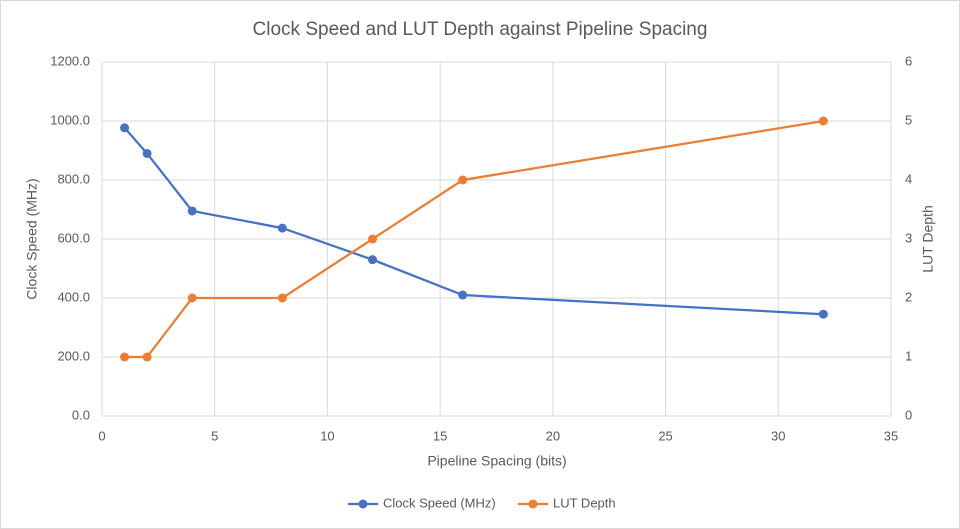 This screenshot has width=960, height=529. I want to click on x-tick-label: 25, so click(665, 435).